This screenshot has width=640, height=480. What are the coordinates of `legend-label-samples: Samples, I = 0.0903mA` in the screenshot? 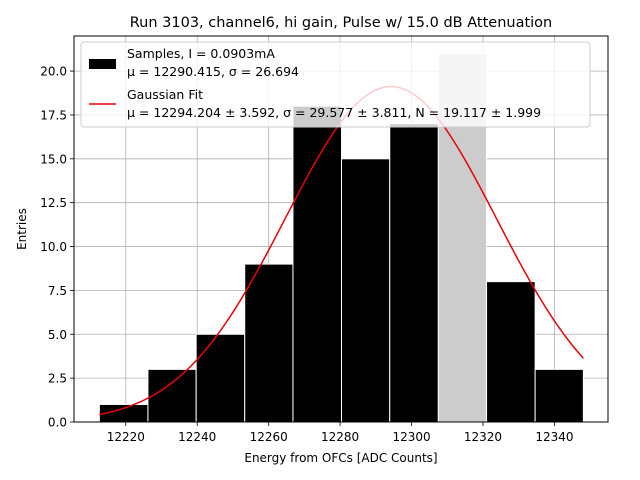 It's located at (201, 53).